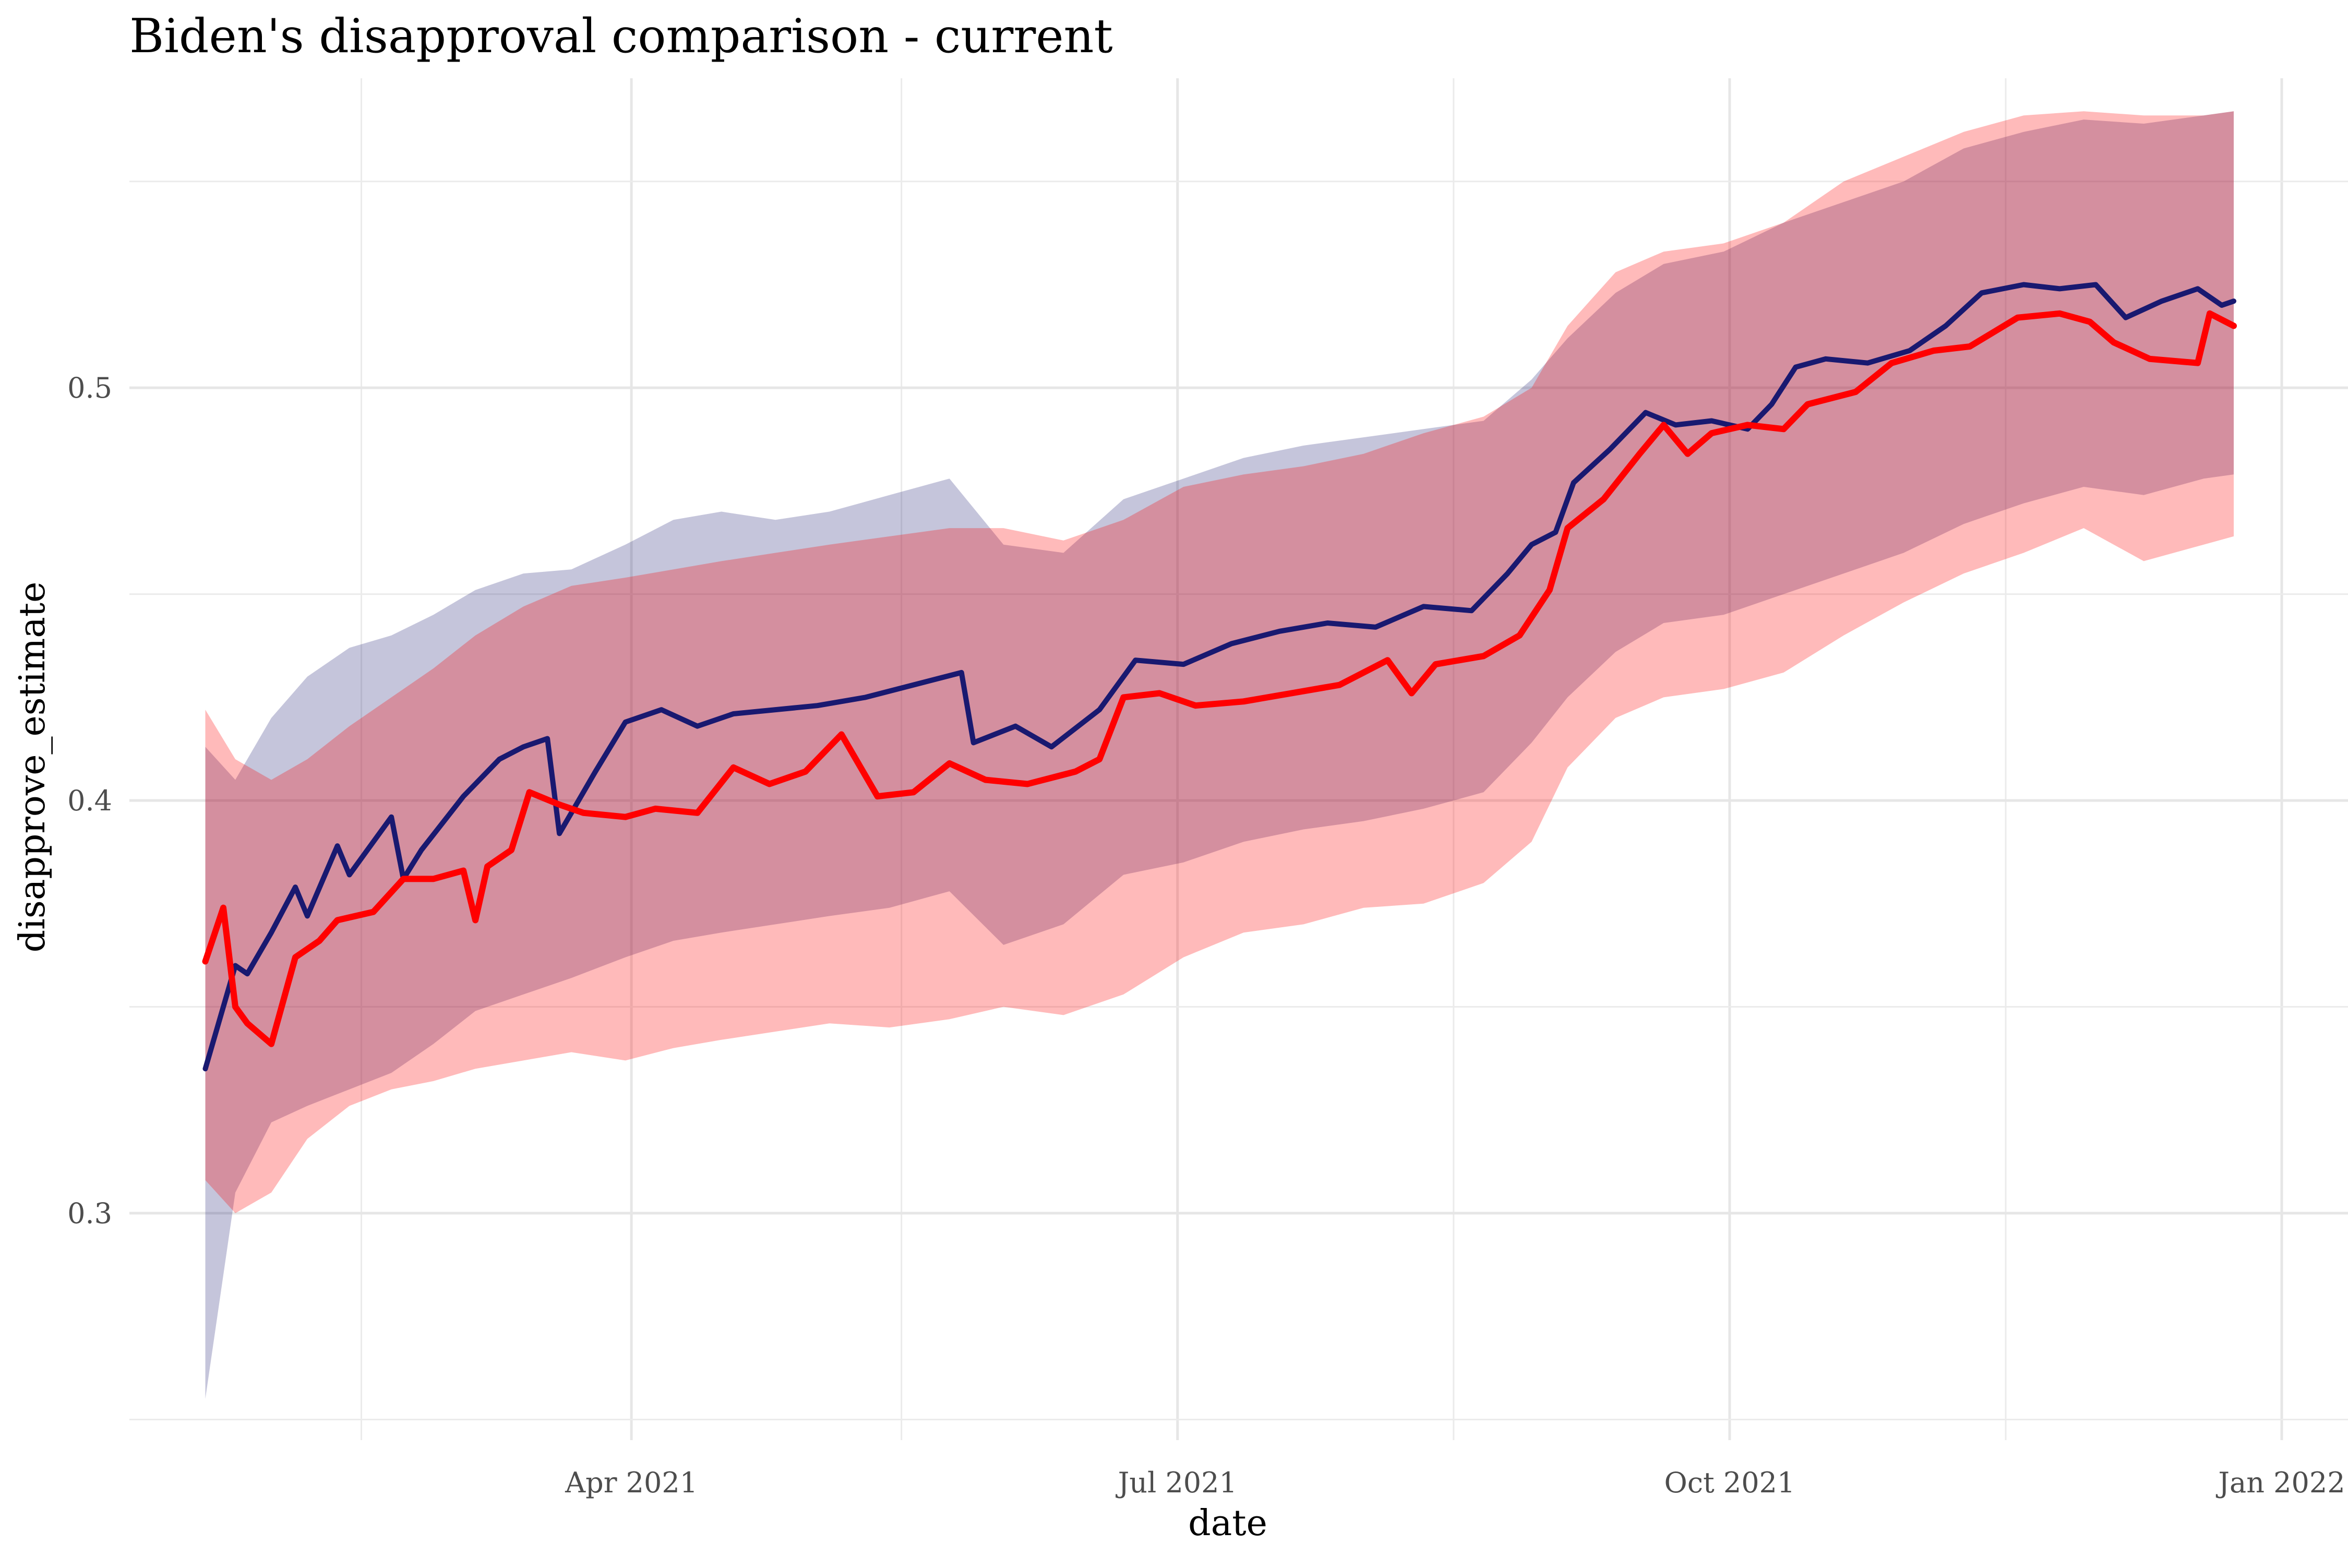 The image size is (2348, 1568). I want to click on x-tick-label: Jan 2022, so click(2280, 1483).